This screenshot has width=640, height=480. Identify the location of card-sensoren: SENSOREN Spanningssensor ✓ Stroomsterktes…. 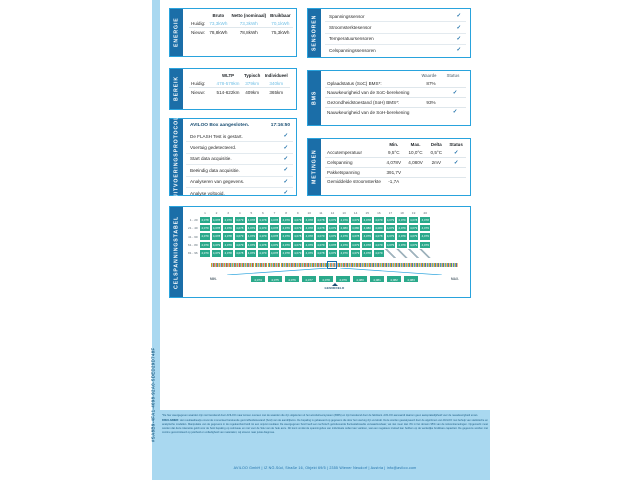
(389, 33).